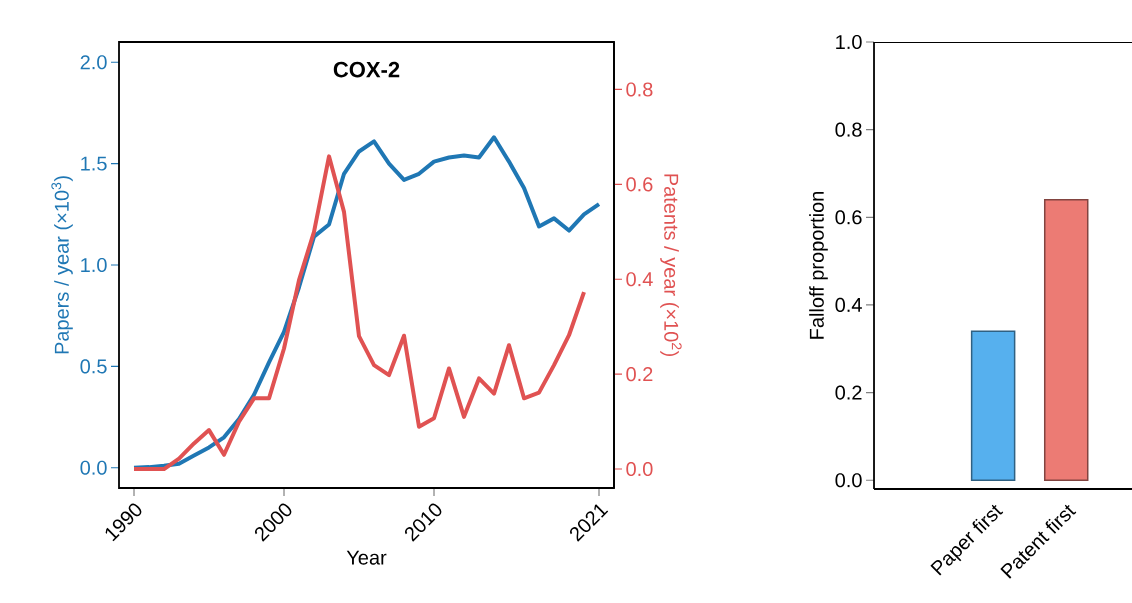 Image resolution: width=1132 pixels, height=603 pixels. What do you see at coordinates (639, 469) in the screenshot?
I see `y2-tick-label: 0.0` at bounding box center [639, 469].